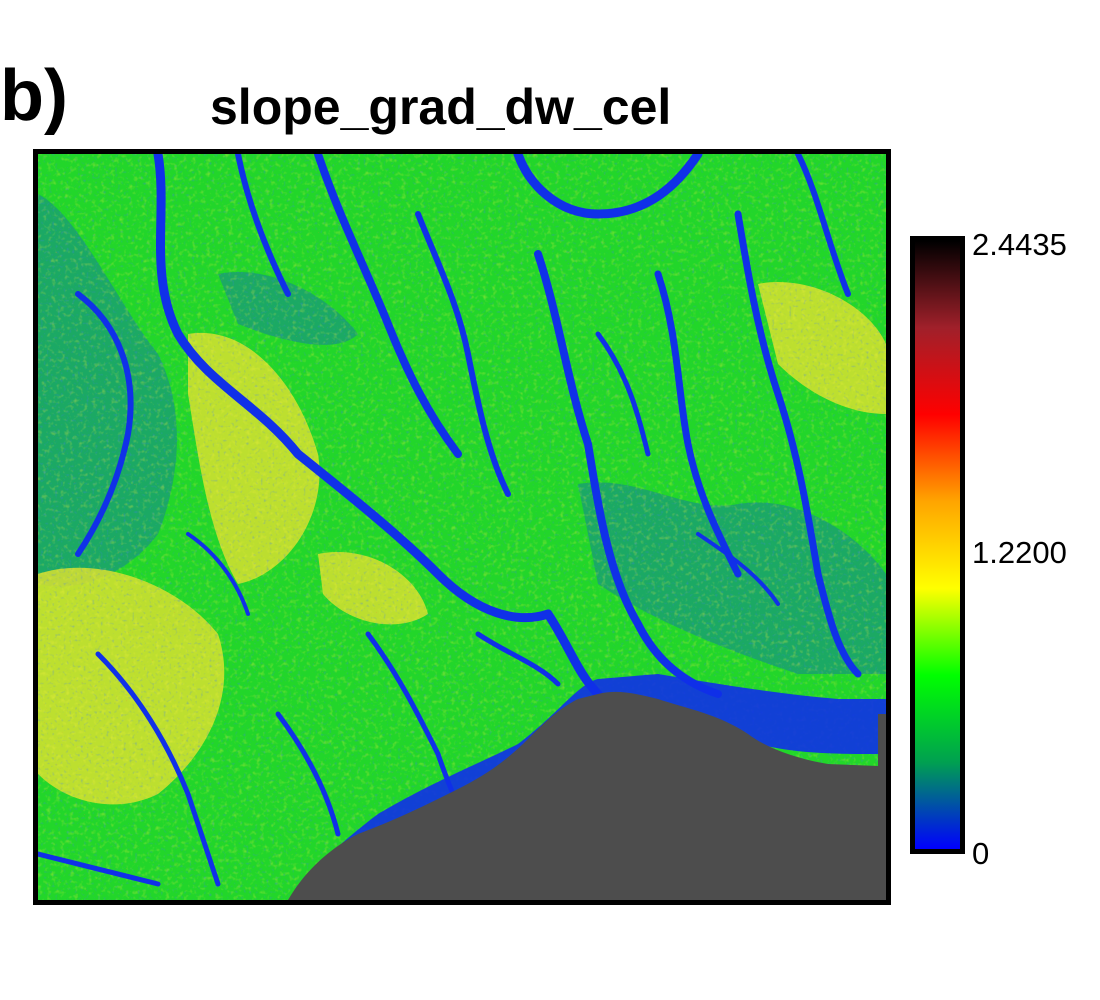 The image size is (1100, 1000). What do you see at coordinates (441, 107) in the screenshot?
I see `map-title: slope_grad_dw_cel` at bounding box center [441, 107].